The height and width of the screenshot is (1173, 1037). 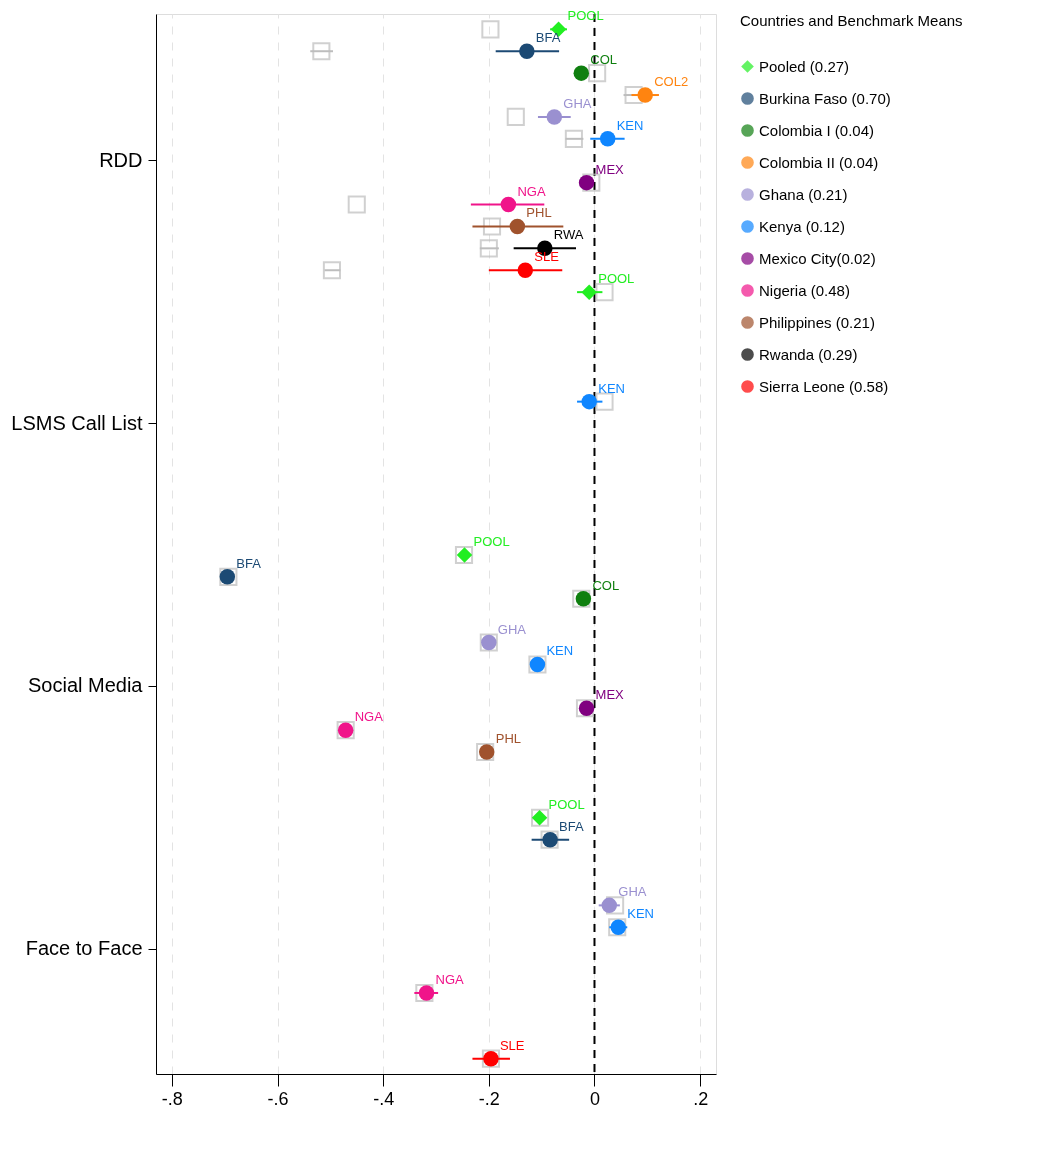 I want to click on legend-label: Rwanda (0.29), so click(x=808, y=354).